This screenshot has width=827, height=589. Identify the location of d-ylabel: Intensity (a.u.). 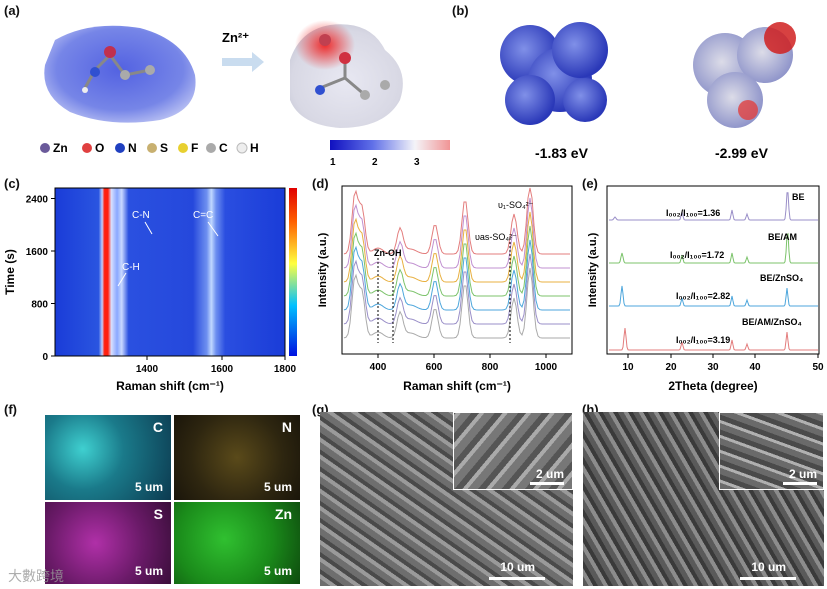
(323, 269).